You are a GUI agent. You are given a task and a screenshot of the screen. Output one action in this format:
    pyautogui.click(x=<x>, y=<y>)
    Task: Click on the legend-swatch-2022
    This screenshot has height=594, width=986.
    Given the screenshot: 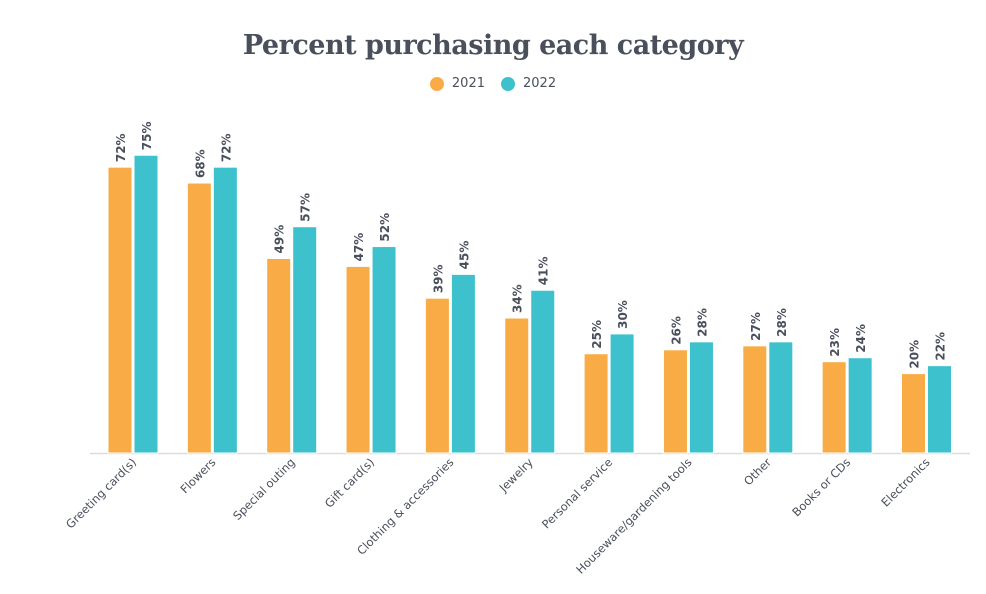 What is the action you would take?
    pyautogui.click(x=508, y=83)
    